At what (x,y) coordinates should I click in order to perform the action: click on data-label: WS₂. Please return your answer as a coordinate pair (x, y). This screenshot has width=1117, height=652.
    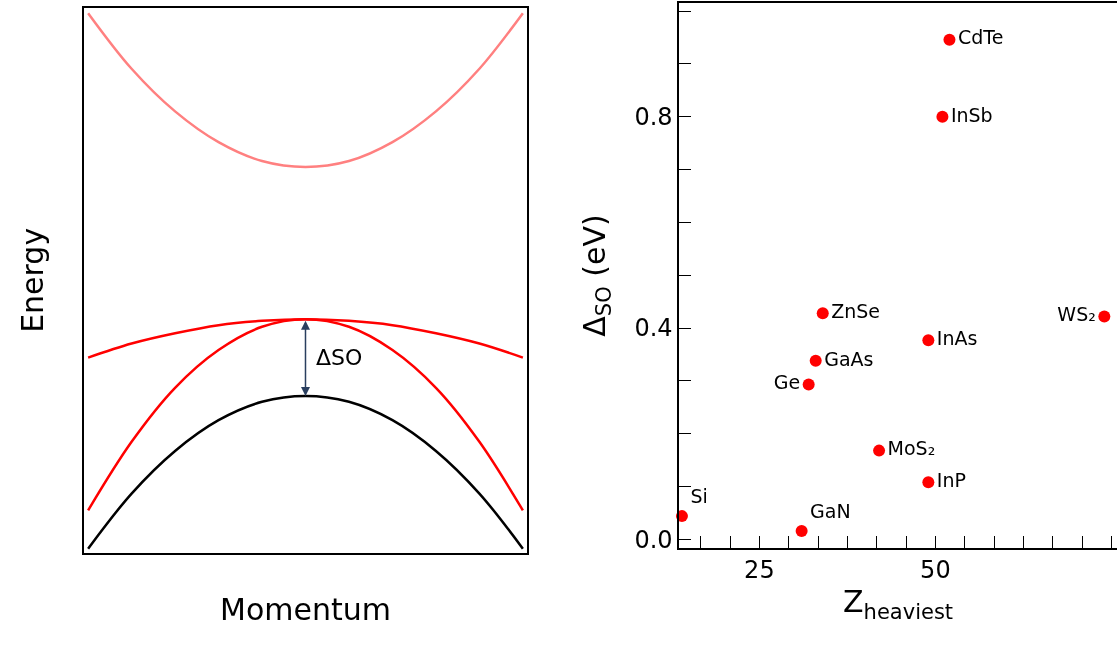
    Looking at the image, I should click on (1076, 314).